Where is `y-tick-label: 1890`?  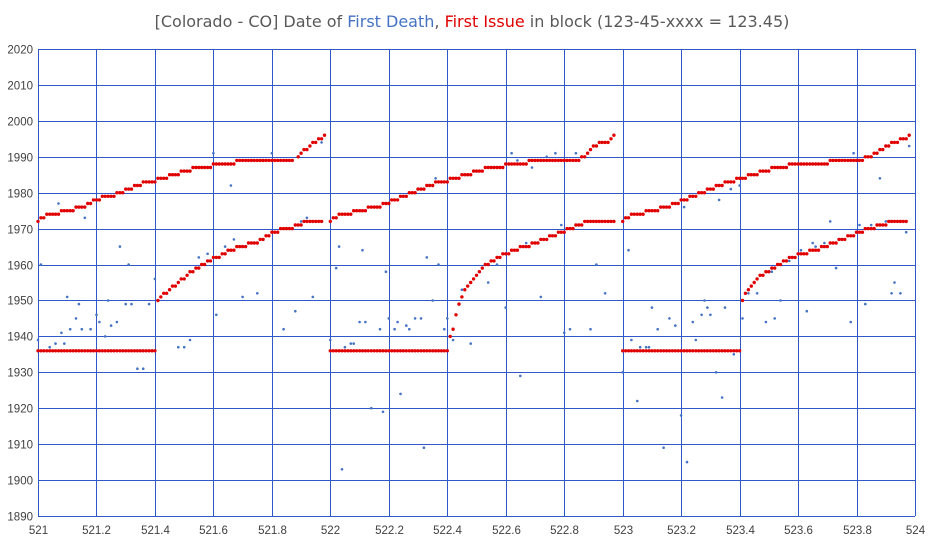
y-tick-label: 1890 is located at coordinates (20, 518).